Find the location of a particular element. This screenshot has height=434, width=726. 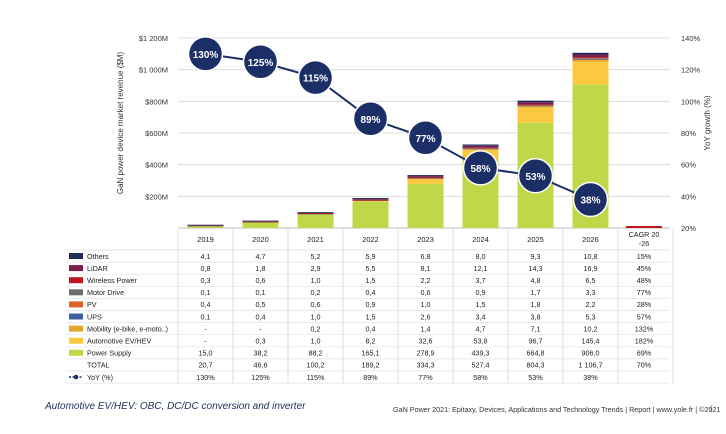

total-cell: 100,2 is located at coordinates (316, 365).